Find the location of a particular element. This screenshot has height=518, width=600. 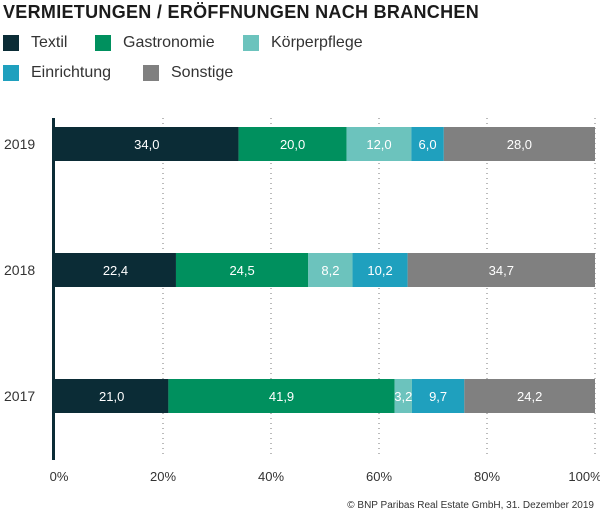

data-label: 20,0 is located at coordinates (292, 144).